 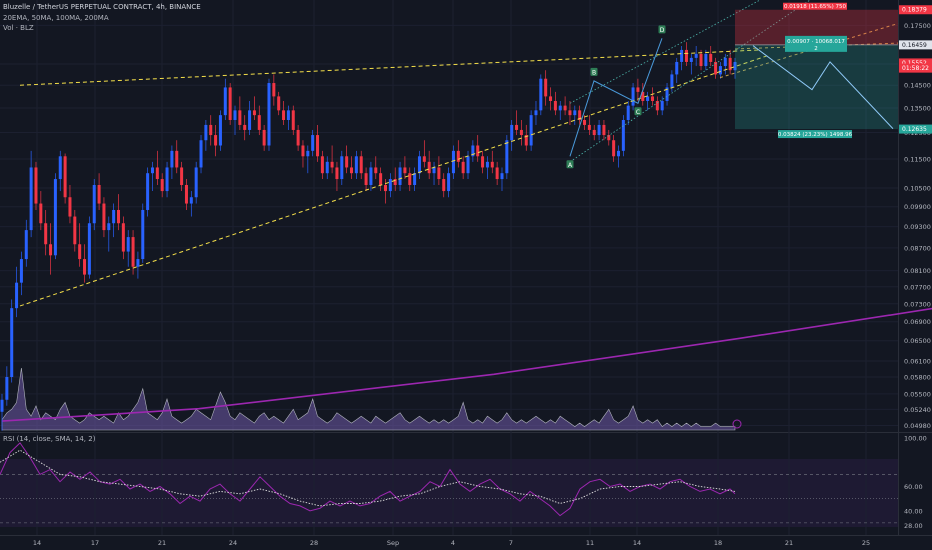 What do you see at coordinates (917, 271) in the screenshot?
I see `price-tick-label: 0.08100` at bounding box center [917, 271].